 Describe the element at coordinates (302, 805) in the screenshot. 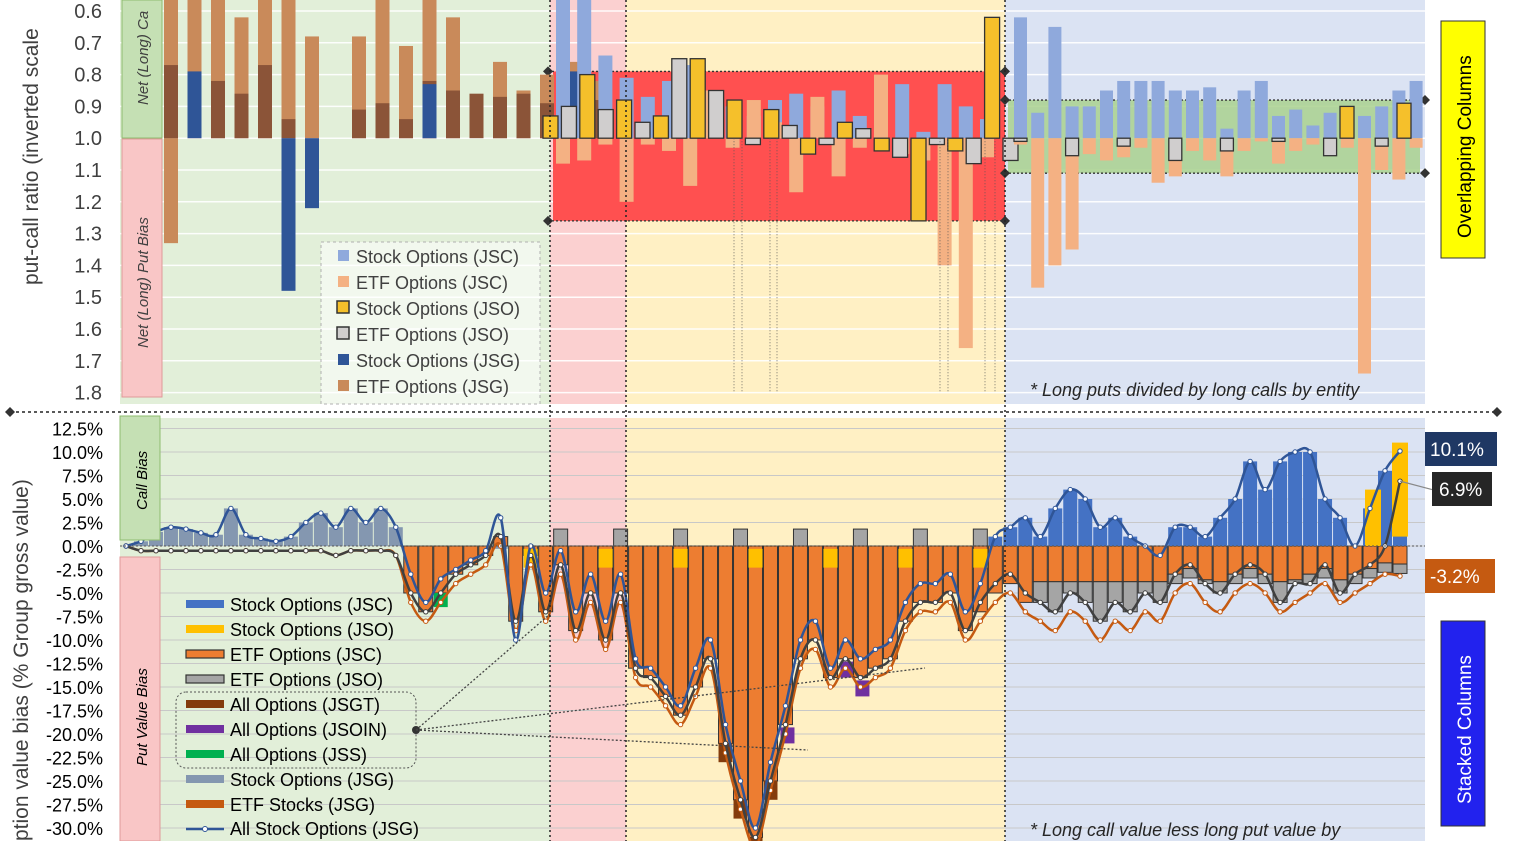

I see `legend-label: ETF Stocks (JSG)` at that location.